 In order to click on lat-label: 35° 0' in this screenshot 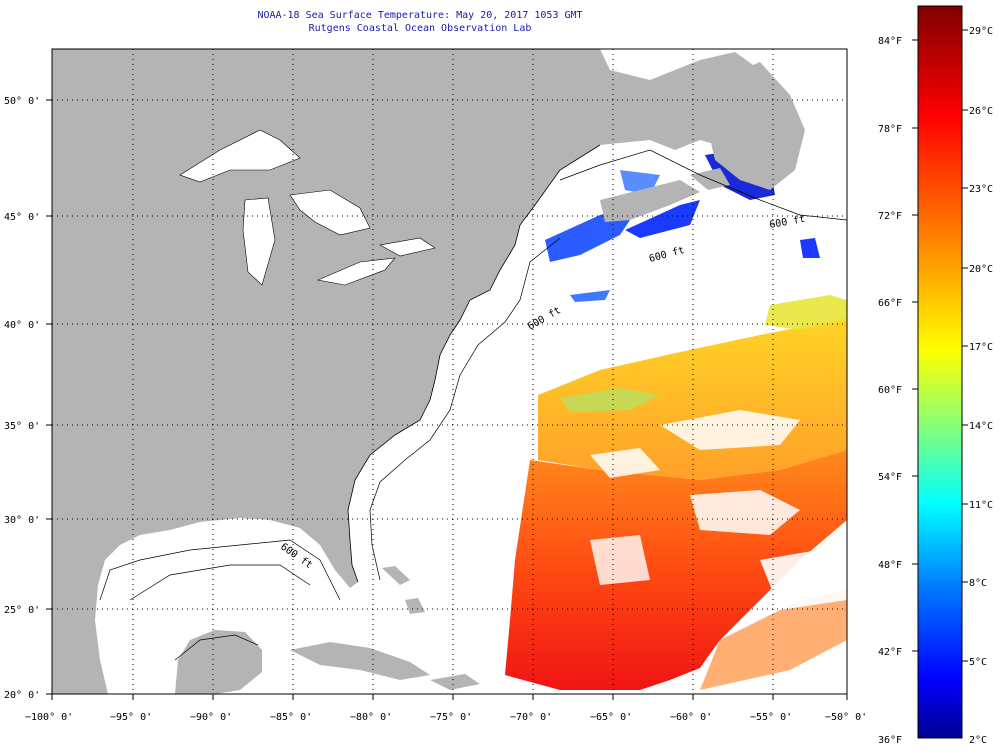, I will do `click(22, 426)`.